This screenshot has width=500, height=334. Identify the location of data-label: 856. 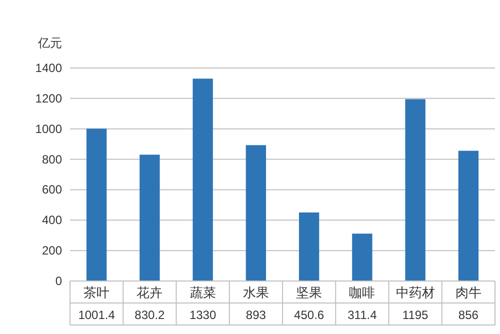
(468, 315).